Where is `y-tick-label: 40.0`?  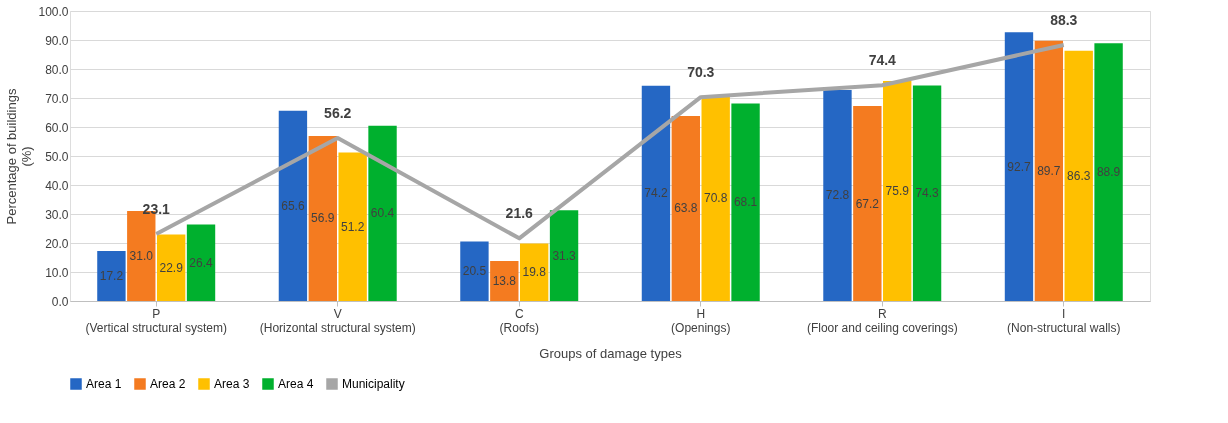
y-tick-label: 40.0 is located at coordinates (57, 185).